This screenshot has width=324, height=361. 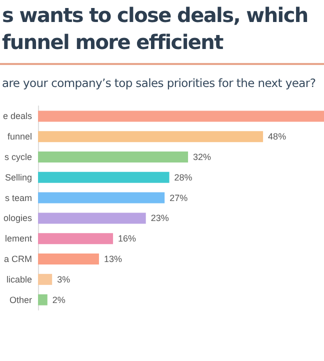 What do you see at coordinates (17, 116) in the screenshot?
I see `y-tick-label: e deals` at bounding box center [17, 116].